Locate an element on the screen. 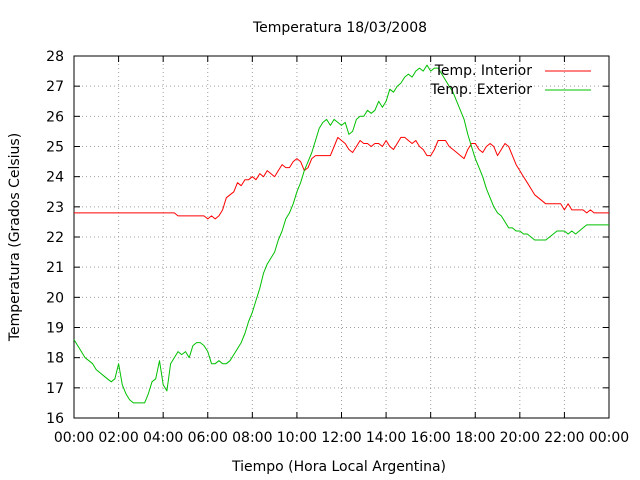 This screenshot has height=480, width=640. series-line-interior is located at coordinates (341, 178).